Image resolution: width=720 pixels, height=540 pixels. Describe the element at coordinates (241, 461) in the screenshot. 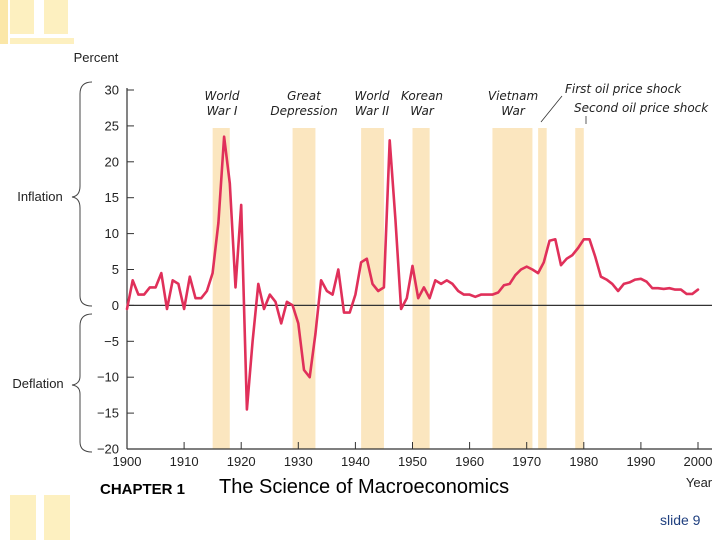

I see `x-tick-label: 1920` at that location.